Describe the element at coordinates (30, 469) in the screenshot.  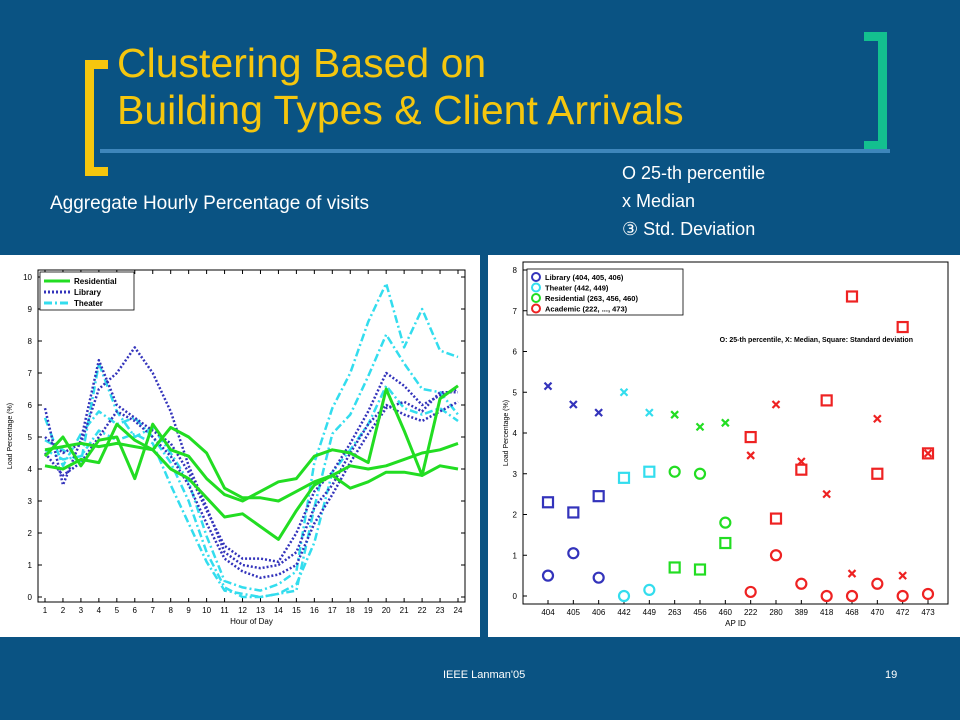
I see `y-tick-label: 4` at that location.